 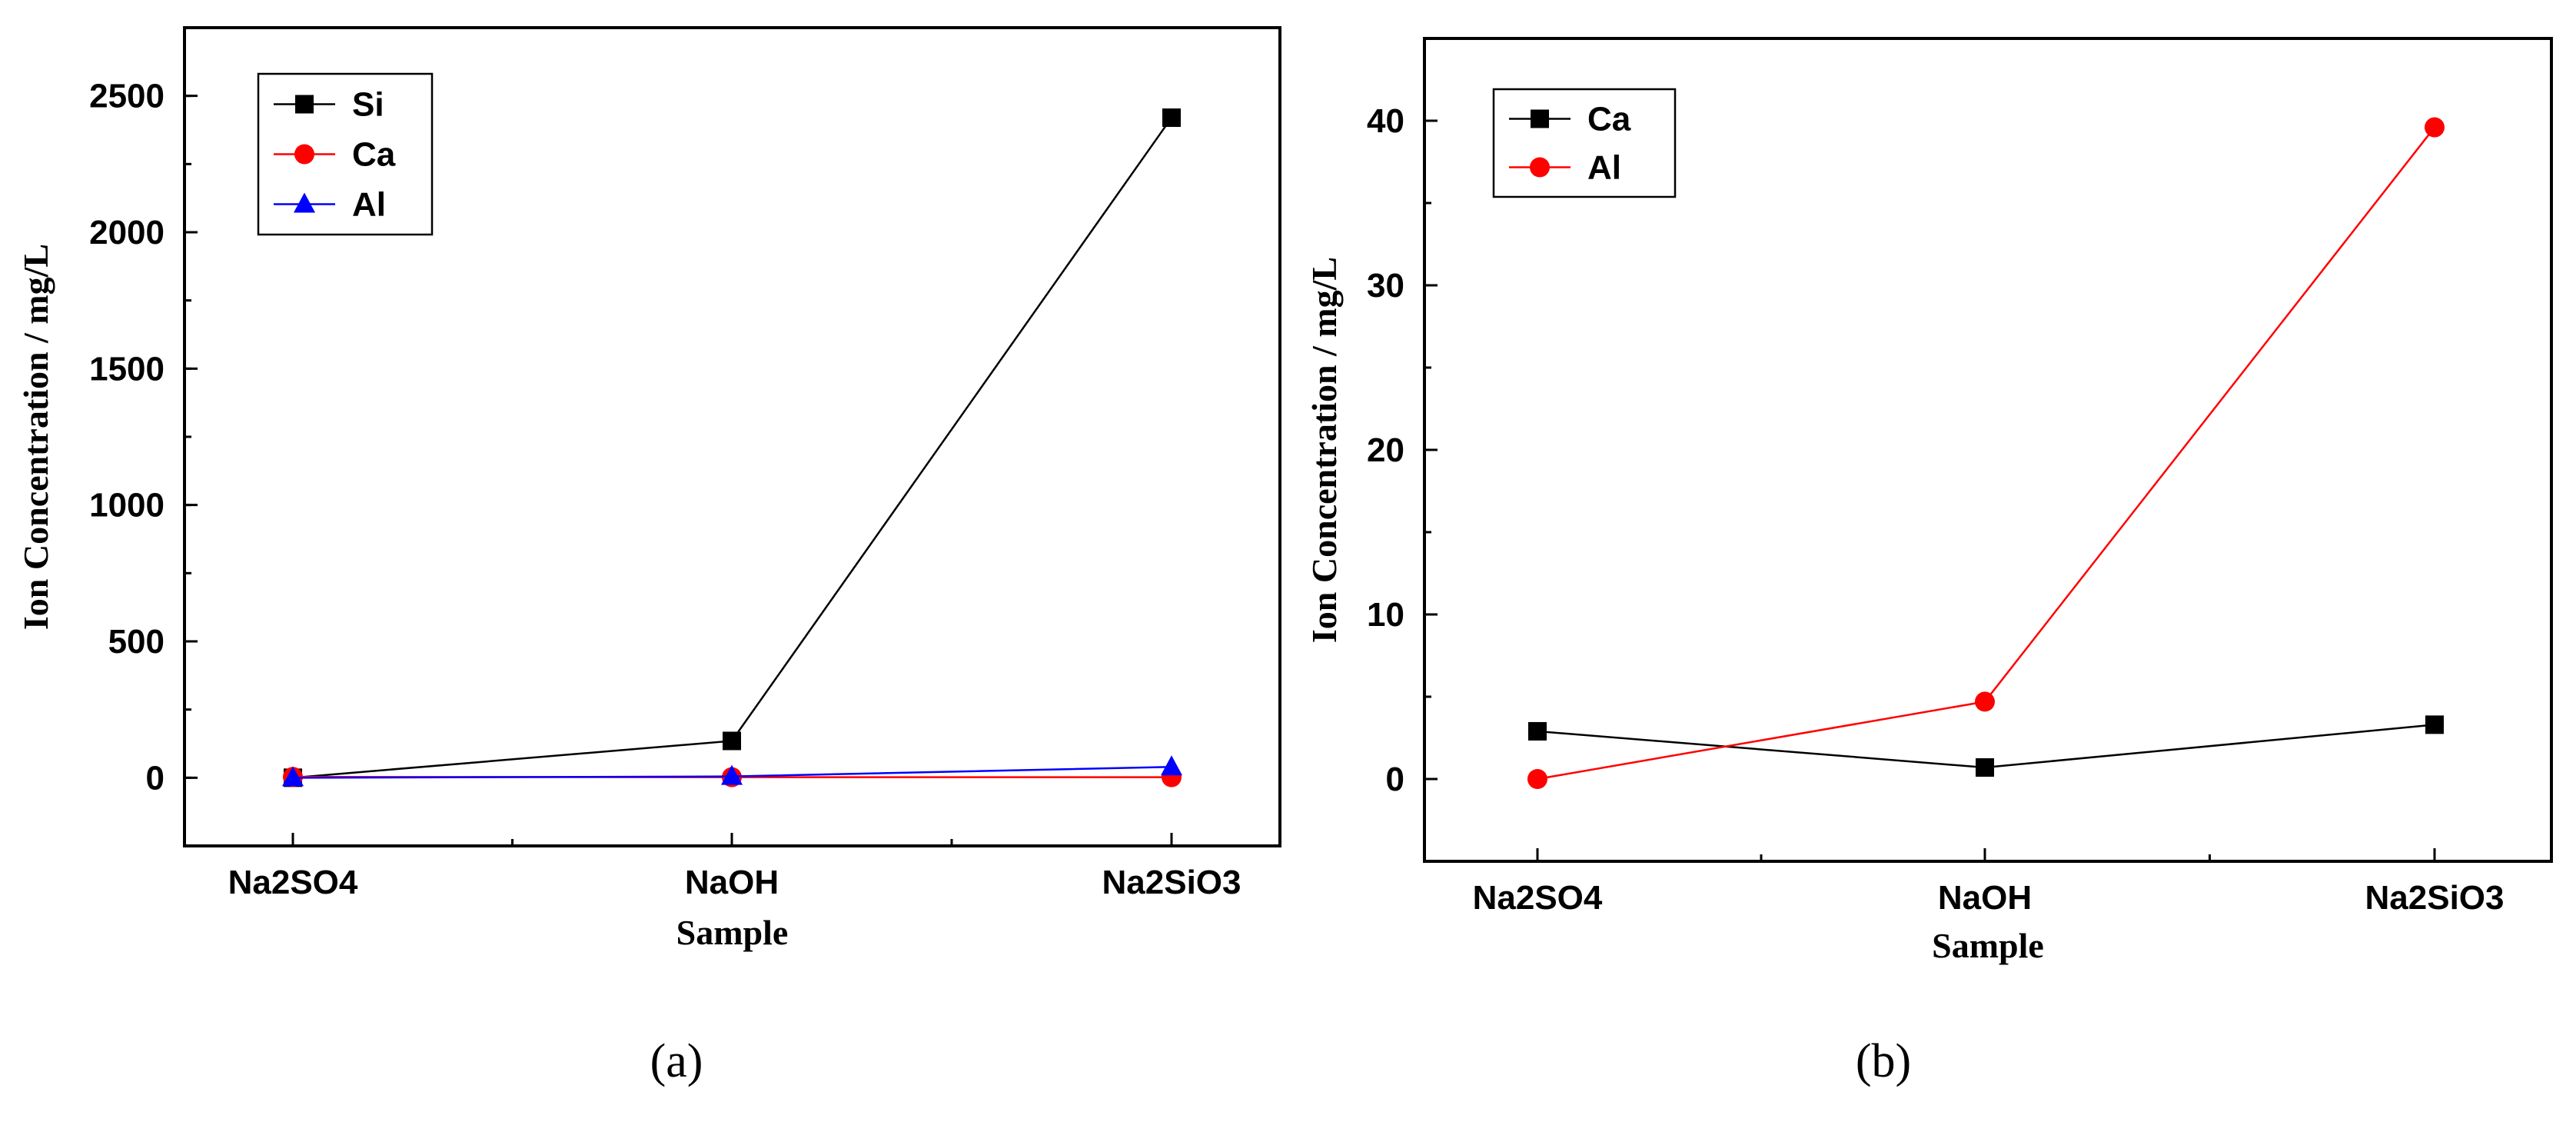 What do you see at coordinates (676, 1061) in the screenshot?
I see `panel-caption: (a)` at bounding box center [676, 1061].